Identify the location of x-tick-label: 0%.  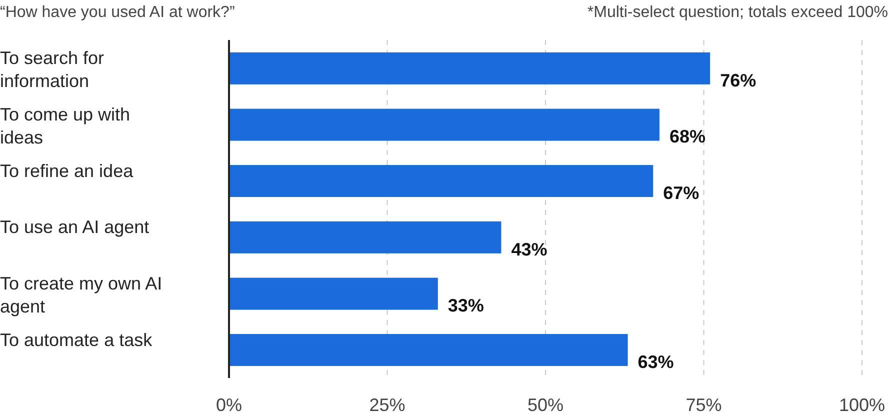
(229, 404).